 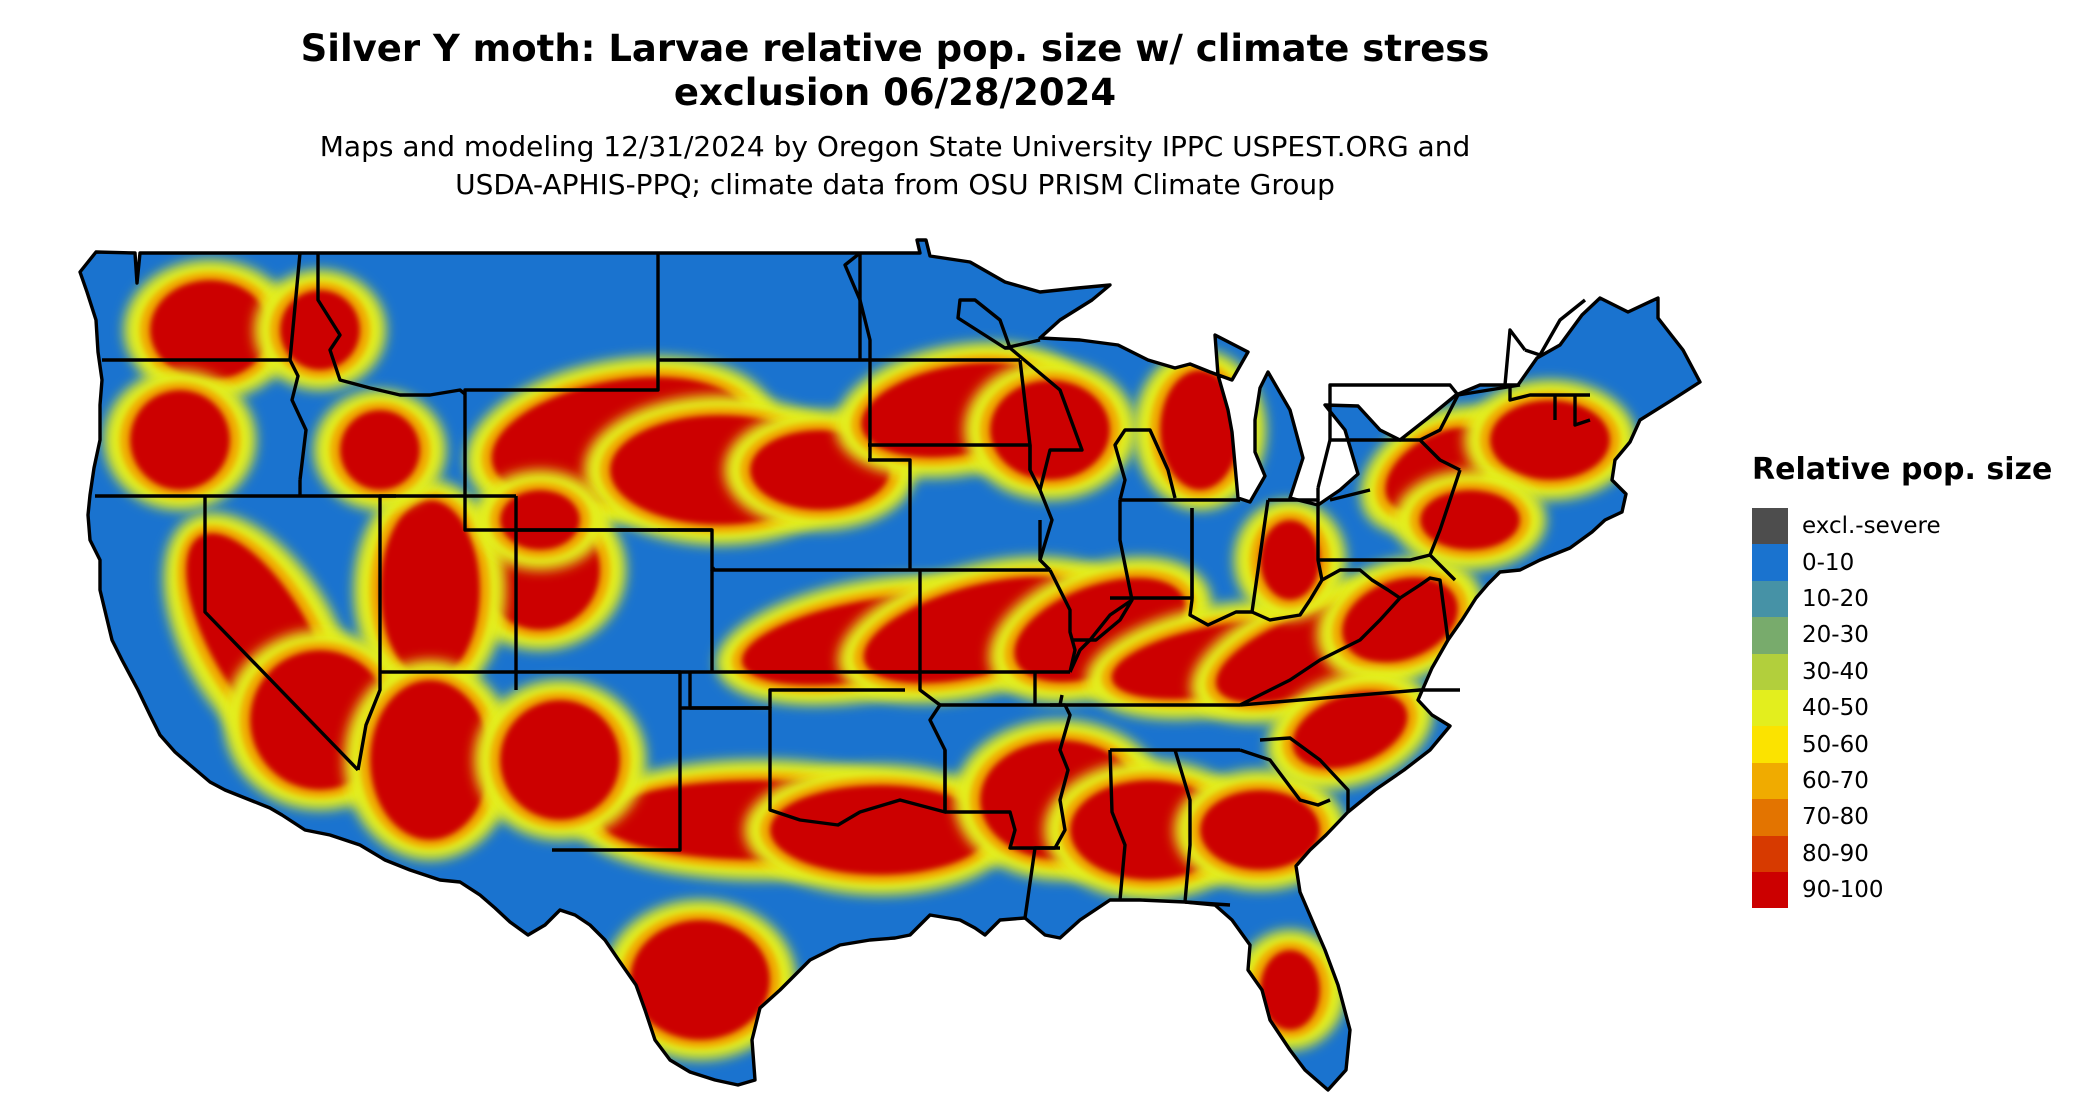 What do you see at coordinates (1917, 635) in the screenshot?
I see `legend-item: 20-30` at bounding box center [1917, 635].